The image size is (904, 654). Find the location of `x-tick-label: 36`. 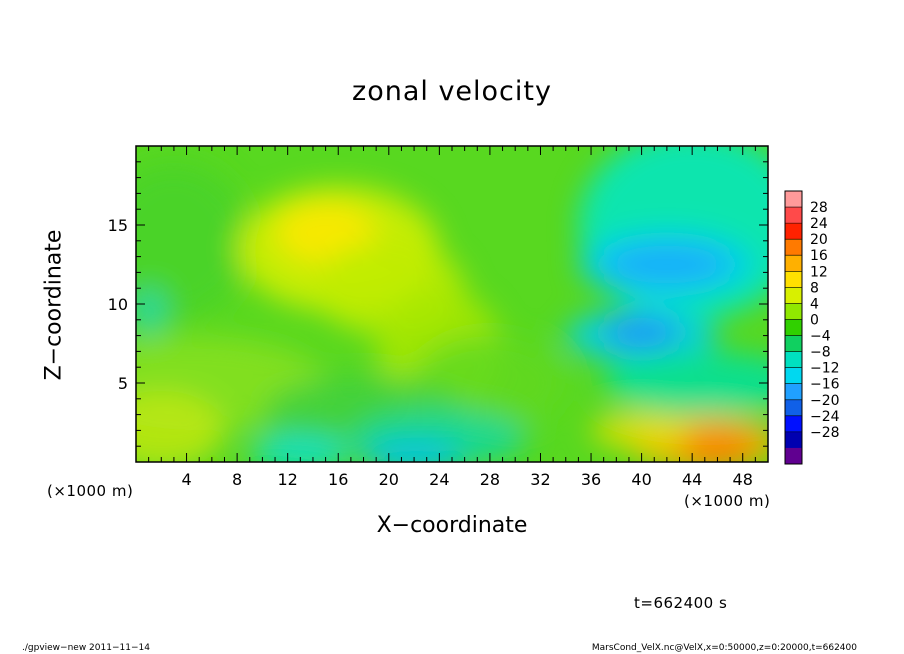

x-tick-label: 36 is located at coordinates (591, 479).